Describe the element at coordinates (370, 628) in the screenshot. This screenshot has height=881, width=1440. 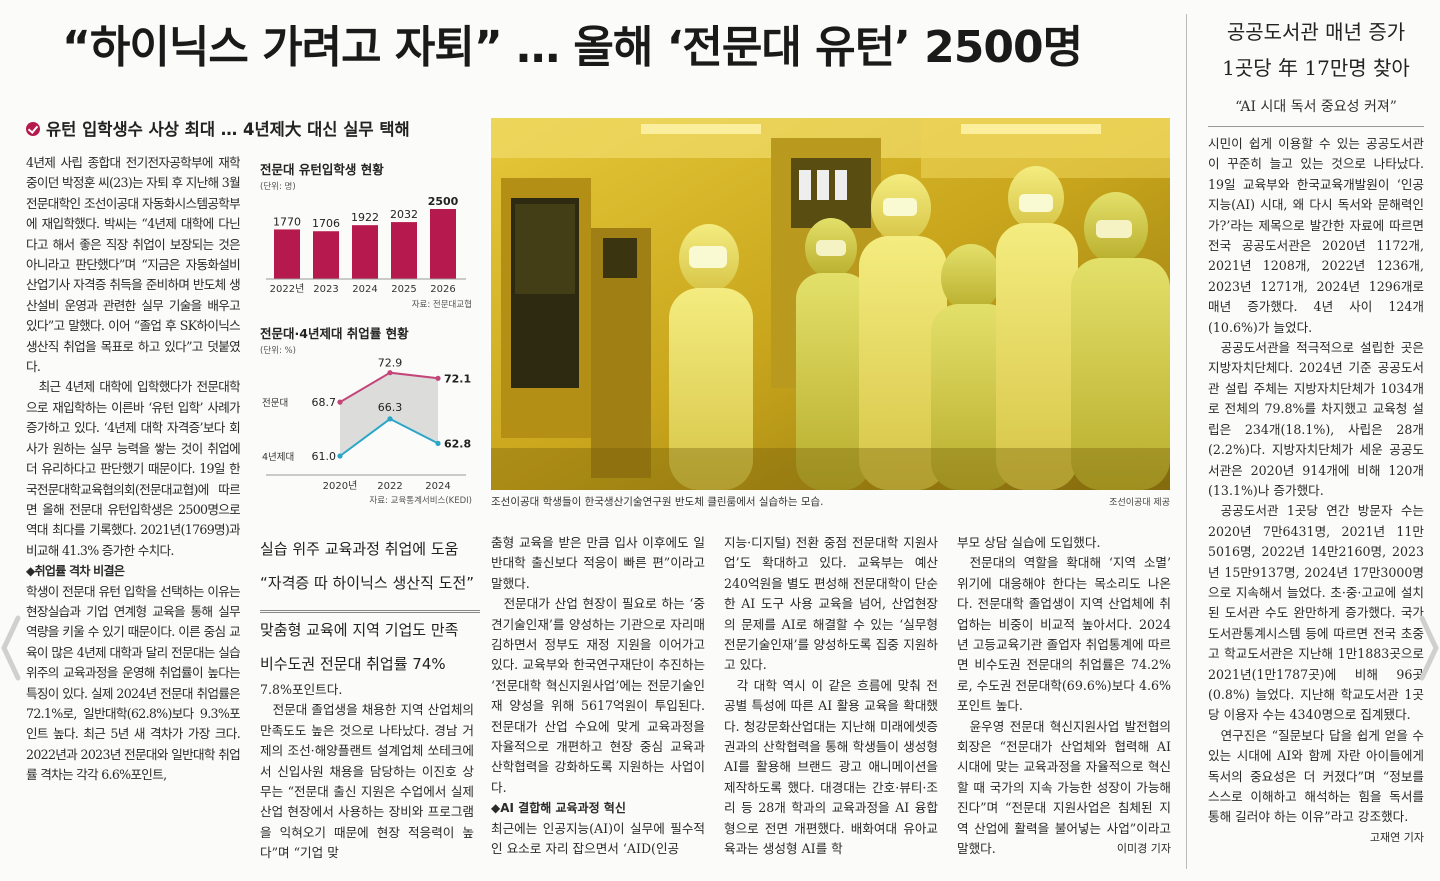
I see `pull-quote-line: 맞춤형 교육에 지역 기업도 만족` at that location.